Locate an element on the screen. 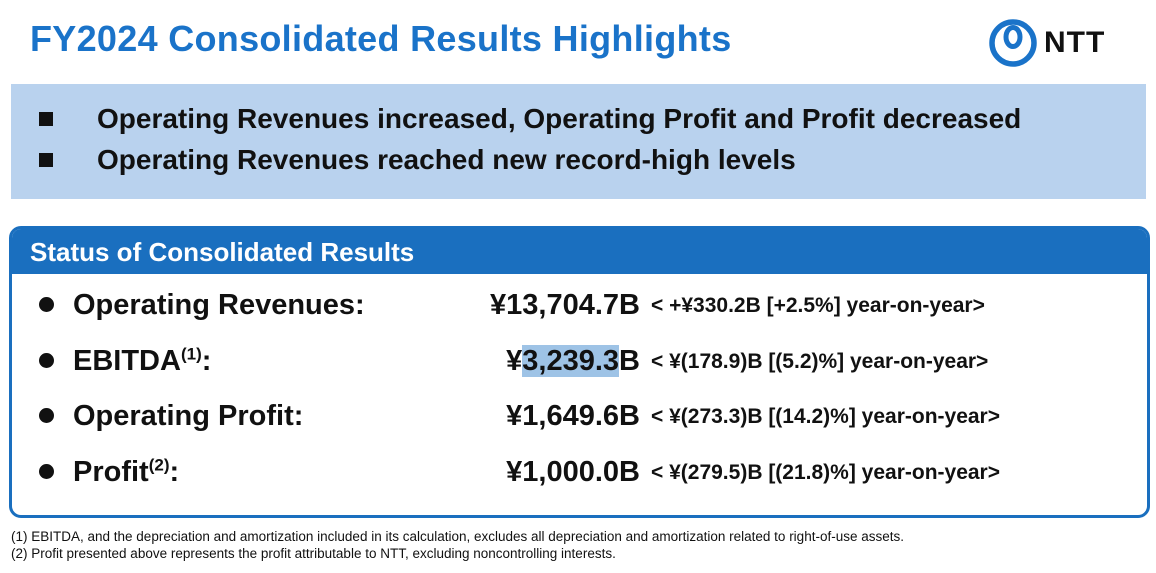 The image size is (1156, 573). footnote-ref: (2) is located at coordinates (159, 465).